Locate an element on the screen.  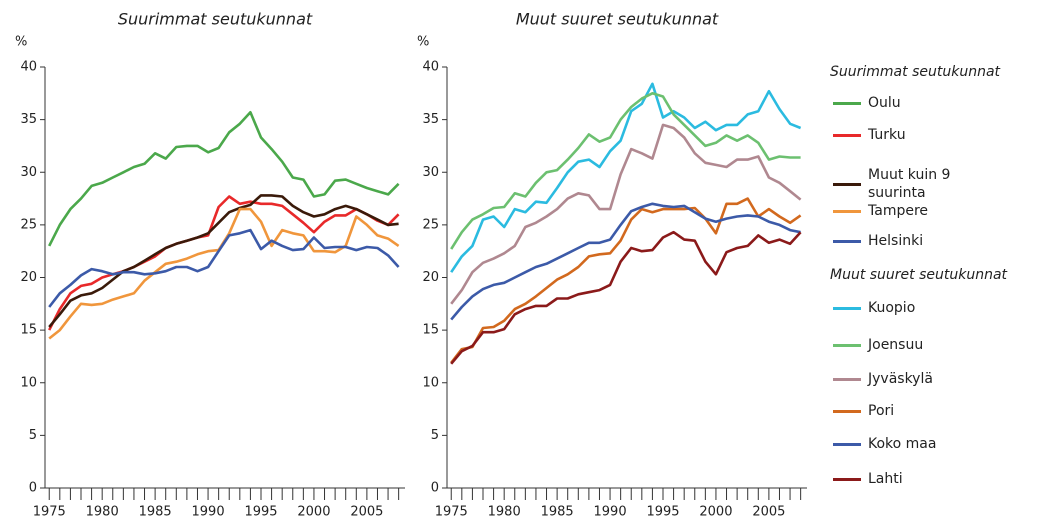
legend-item: Muut kuin 9 suurinta is located at coordinates (900, 184).